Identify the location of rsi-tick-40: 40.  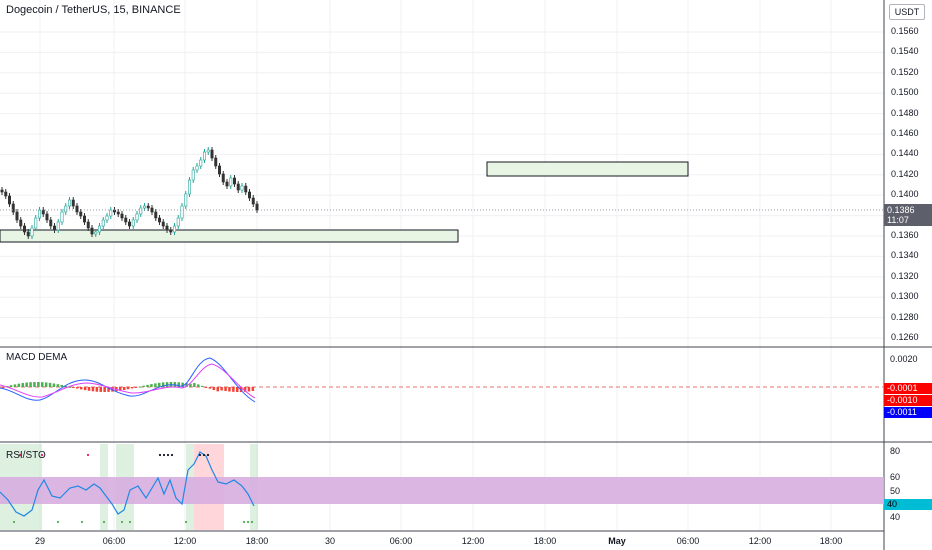
(895, 517).